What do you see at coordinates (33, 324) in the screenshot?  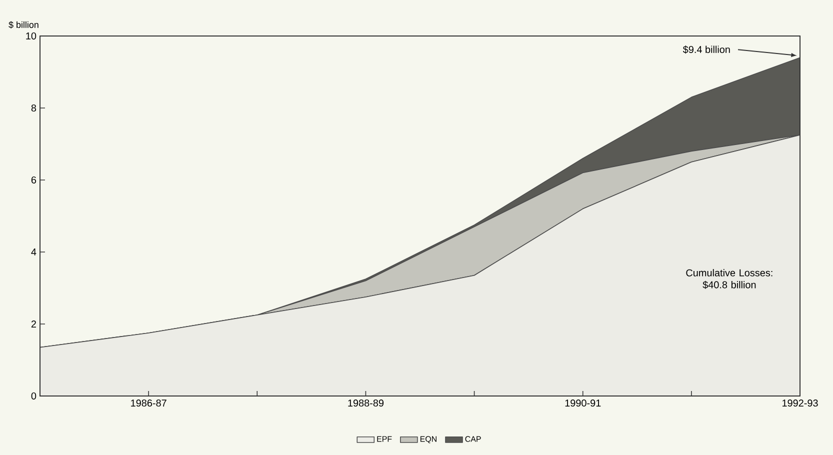 I see `y-tick-label: 2` at bounding box center [33, 324].